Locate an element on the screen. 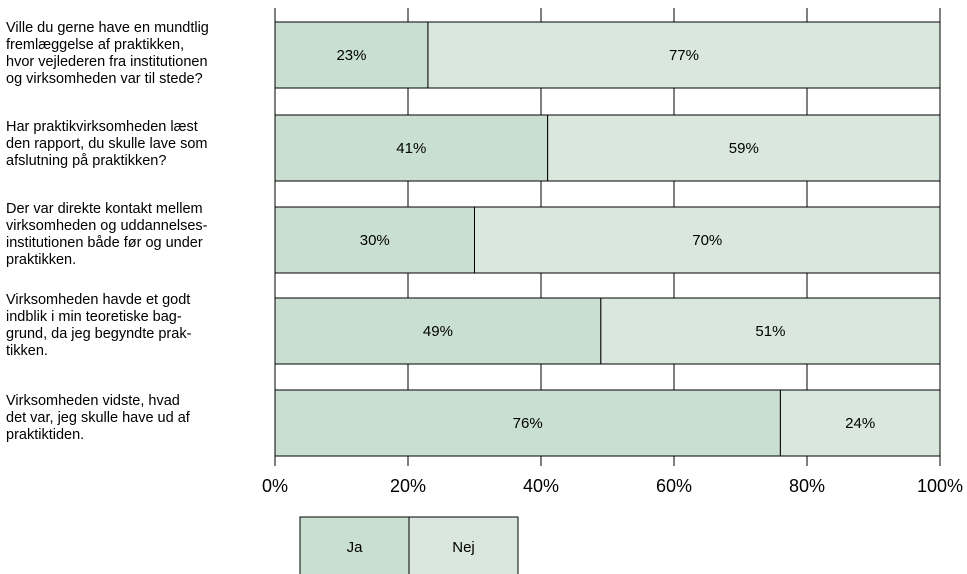 This screenshot has width=967, height=574. x-tick-label: 60% is located at coordinates (674, 486).